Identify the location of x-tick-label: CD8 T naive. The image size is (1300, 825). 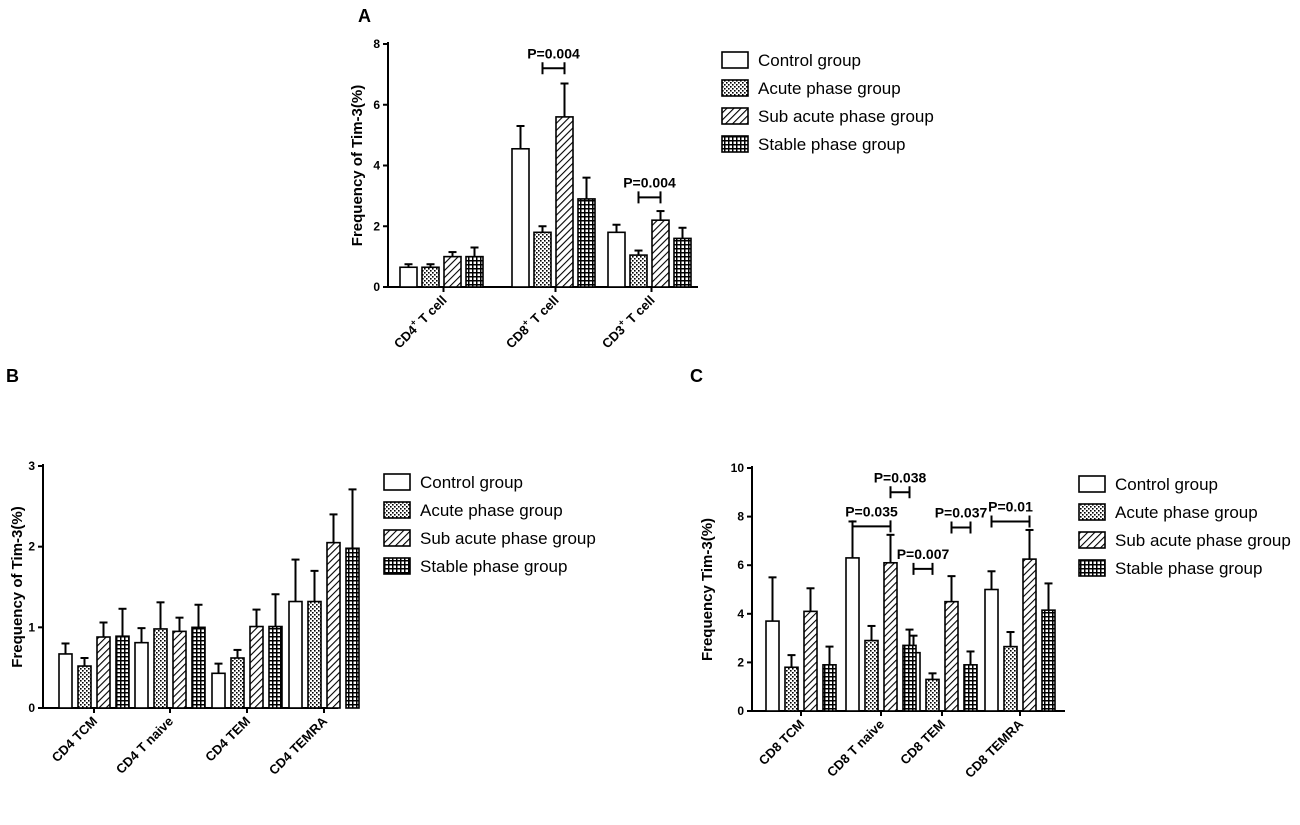
(855, 748).